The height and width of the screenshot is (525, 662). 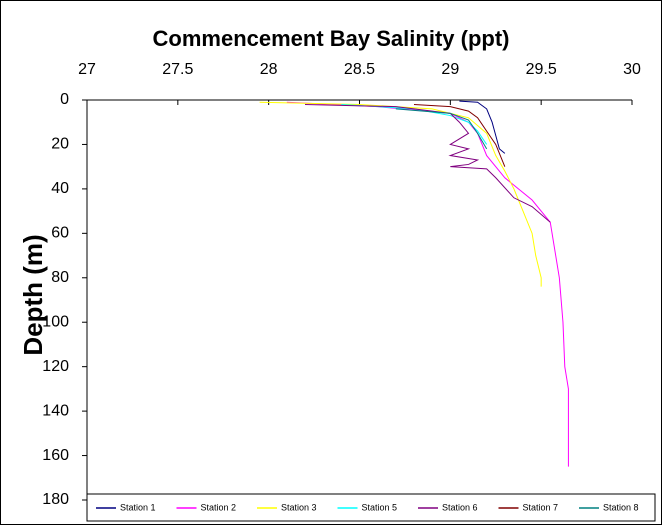 What do you see at coordinates (60, 233) in the screenshot?
I see `y-tick-label: 60` at bounding box center [60, 233].